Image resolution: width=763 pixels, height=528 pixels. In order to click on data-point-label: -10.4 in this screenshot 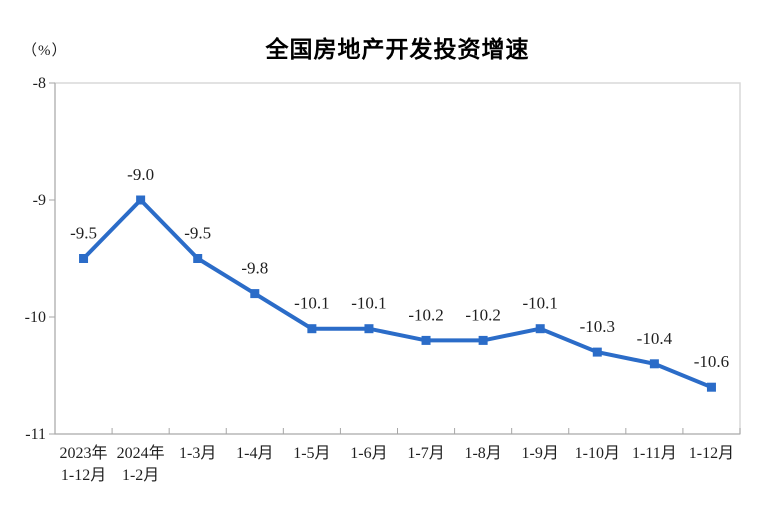, I will do `click(655, 338)`.